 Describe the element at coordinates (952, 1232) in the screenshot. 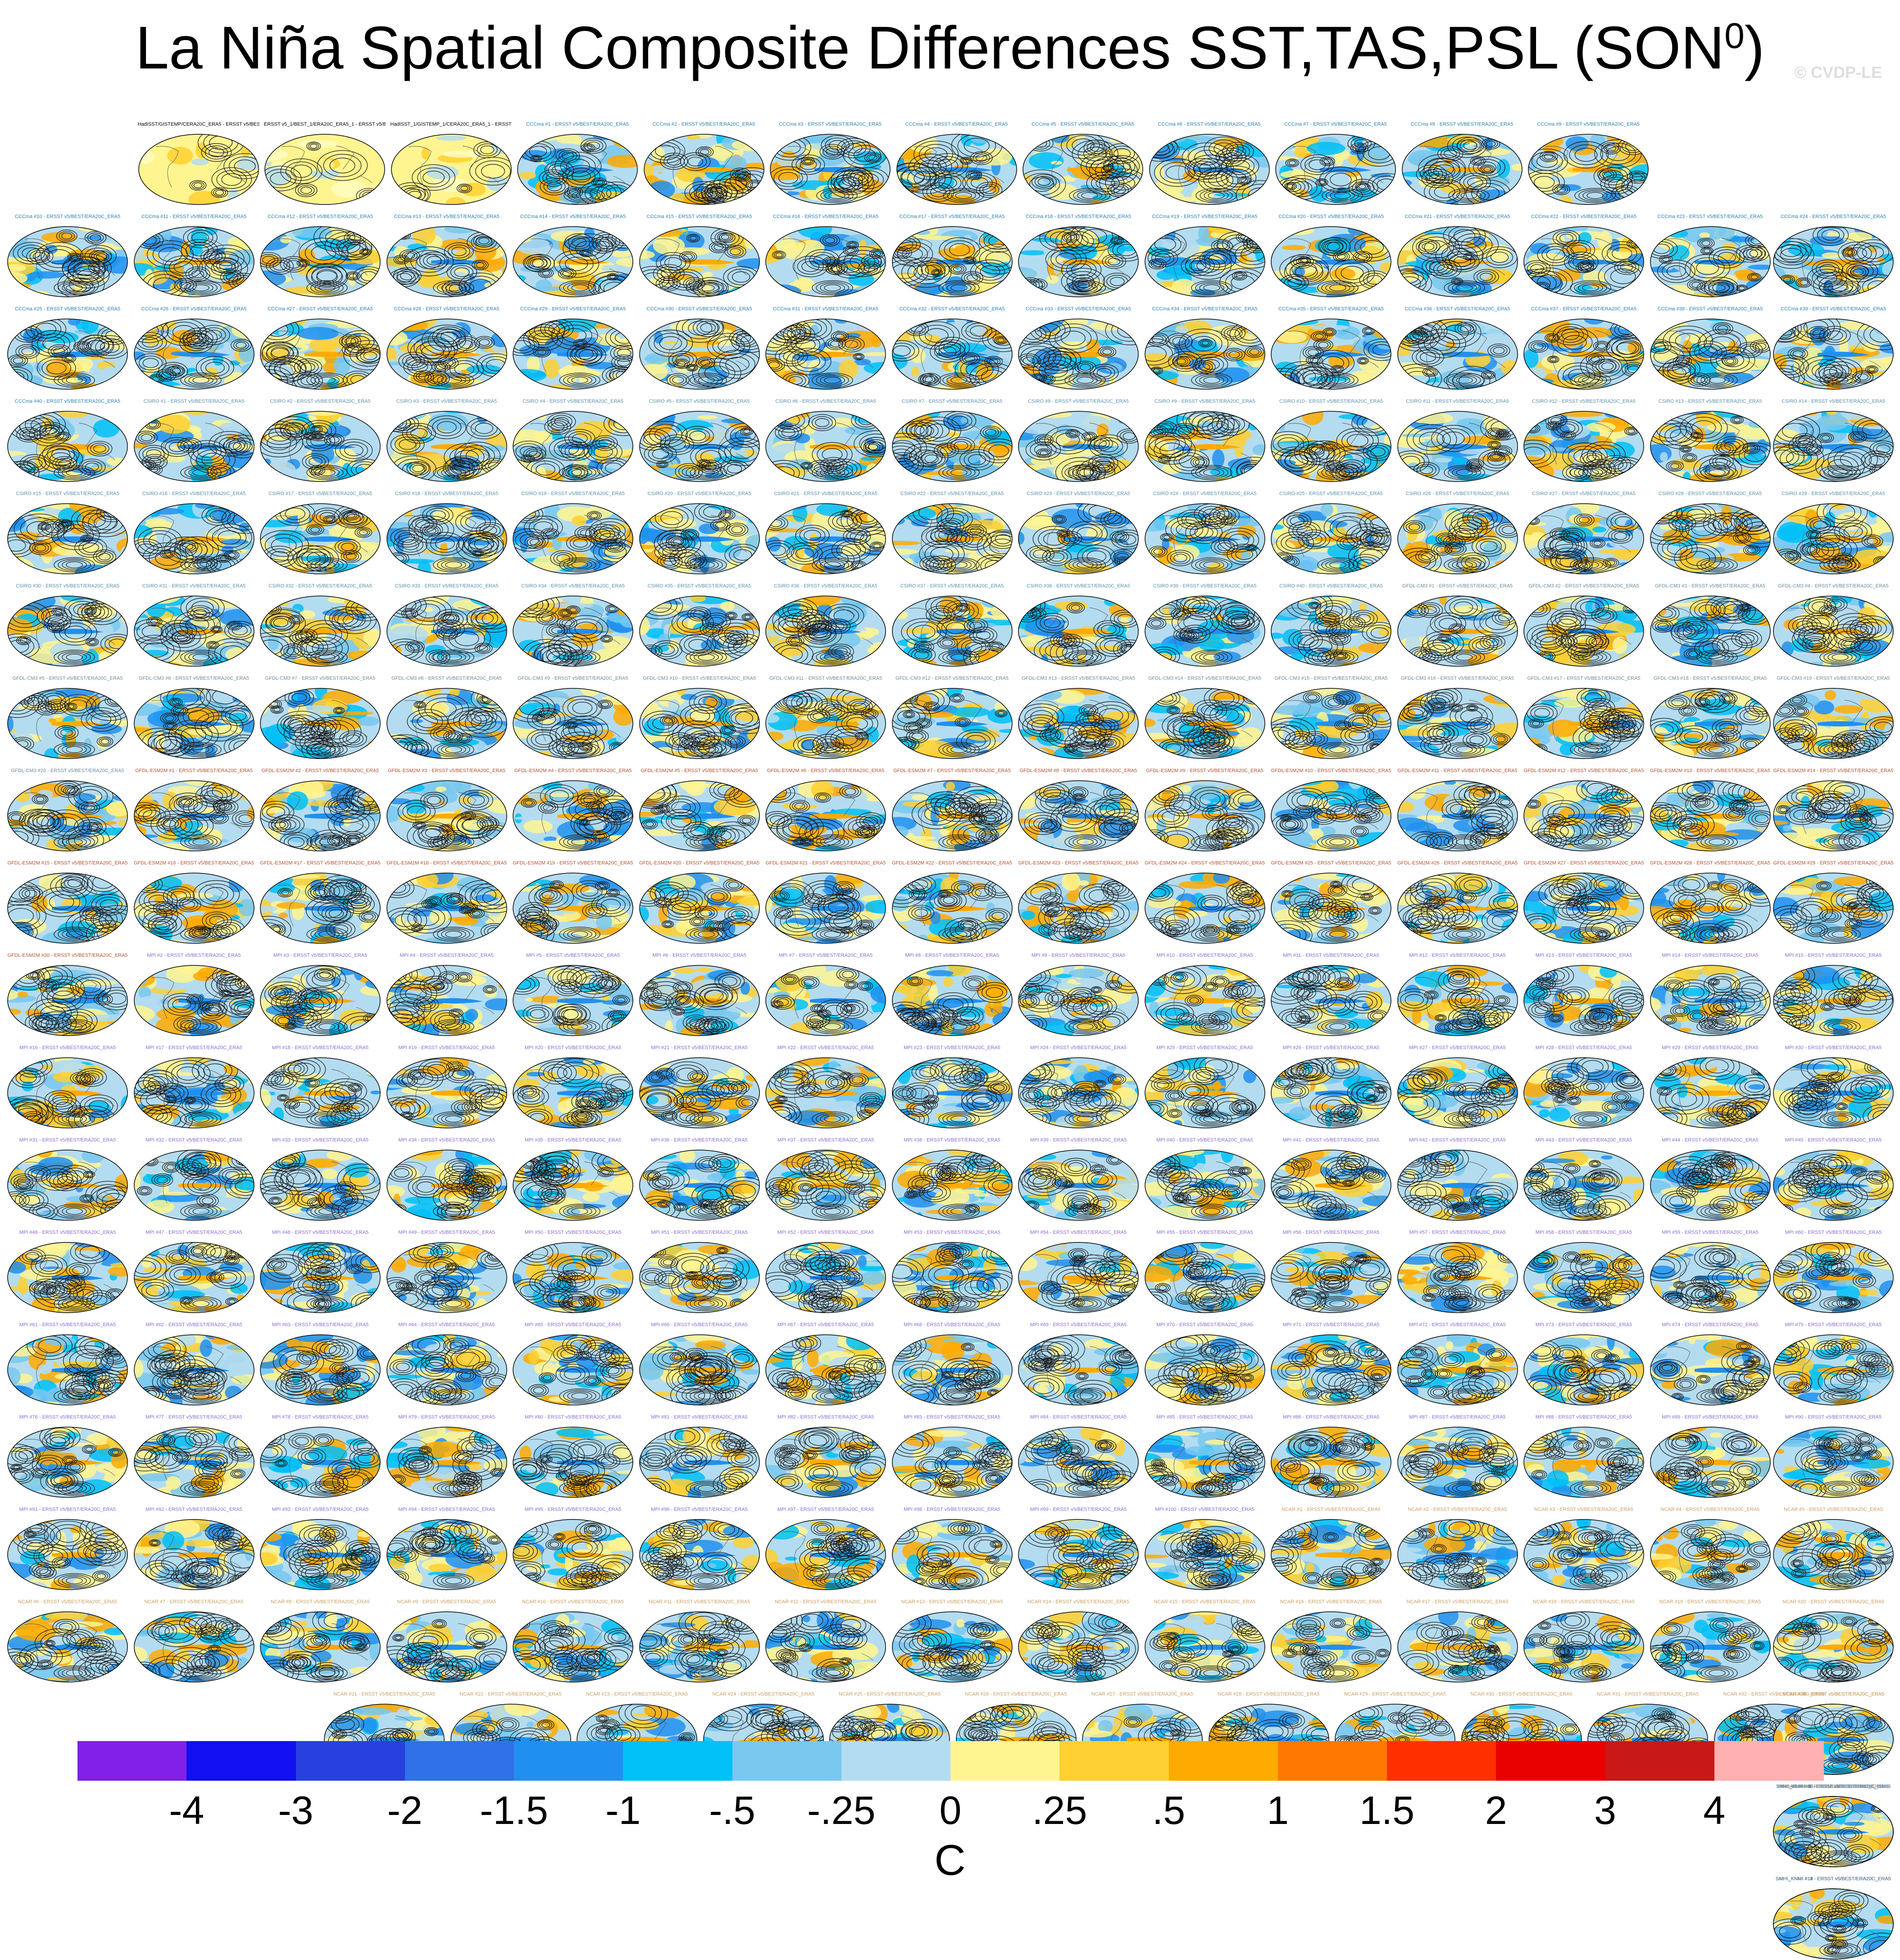

I see `panel-title: MPI #53 - ERSST v5/BEST/ERA20C_ERA5` at that location.